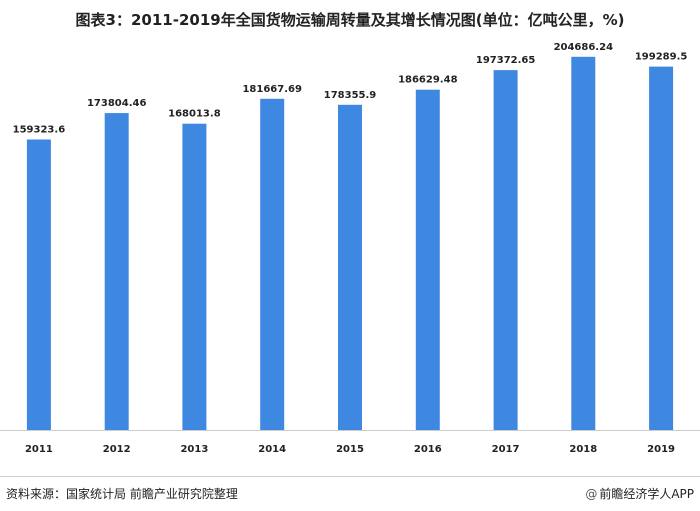 This screenshot has height=511, width=700. I want to click on x-tick-labels-group: 2011 2012 2013 2014 2015 2016 2017 2018 2019, so click(350, 449).